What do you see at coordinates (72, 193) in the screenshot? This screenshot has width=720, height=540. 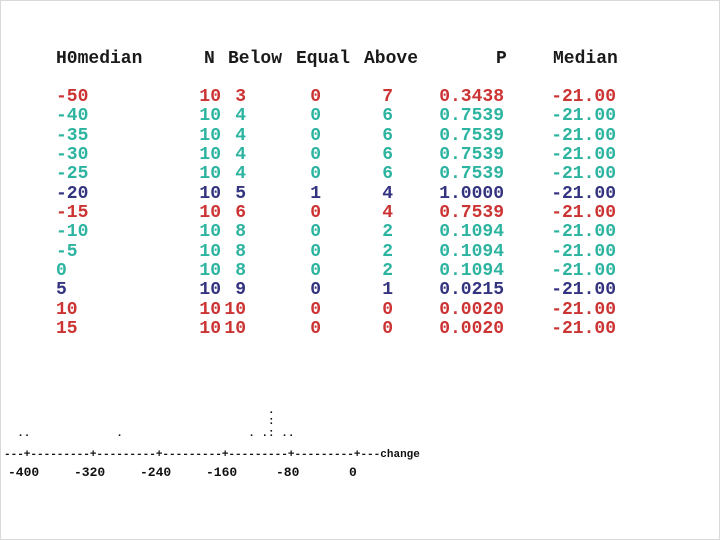 I see `h0median-value: -20` at bounding box center [72, 193].